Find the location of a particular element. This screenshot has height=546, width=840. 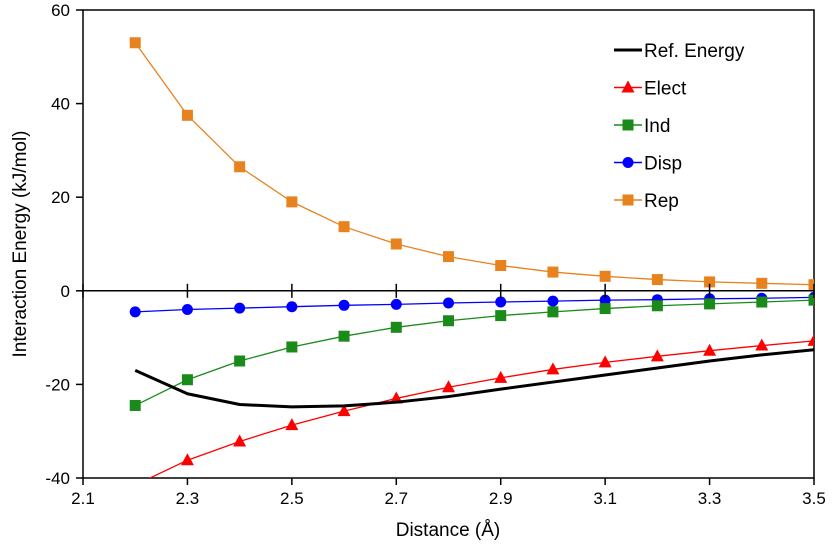

x-tick-label: 3.1 is located at coordinates (605, 498).